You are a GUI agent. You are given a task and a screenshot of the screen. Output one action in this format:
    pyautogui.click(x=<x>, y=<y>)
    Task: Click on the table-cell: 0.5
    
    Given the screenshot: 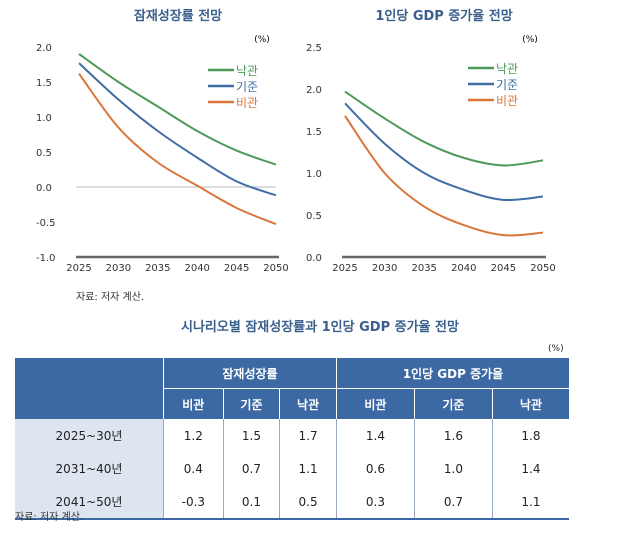 What is the action you would take?
    pyautogui.click(x=308, y=502)
    